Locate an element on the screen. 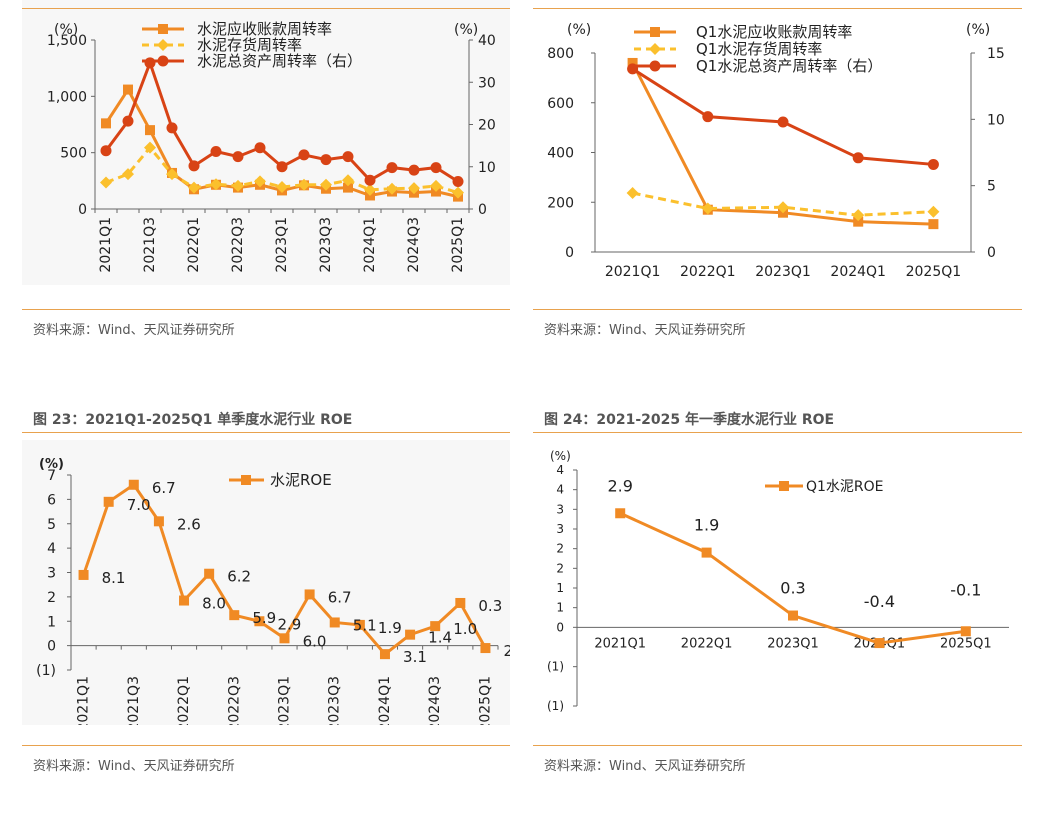 The height and width of the screenshot is (815, 1055). y-tick-label: 1 is located at coordinates (560, 588).